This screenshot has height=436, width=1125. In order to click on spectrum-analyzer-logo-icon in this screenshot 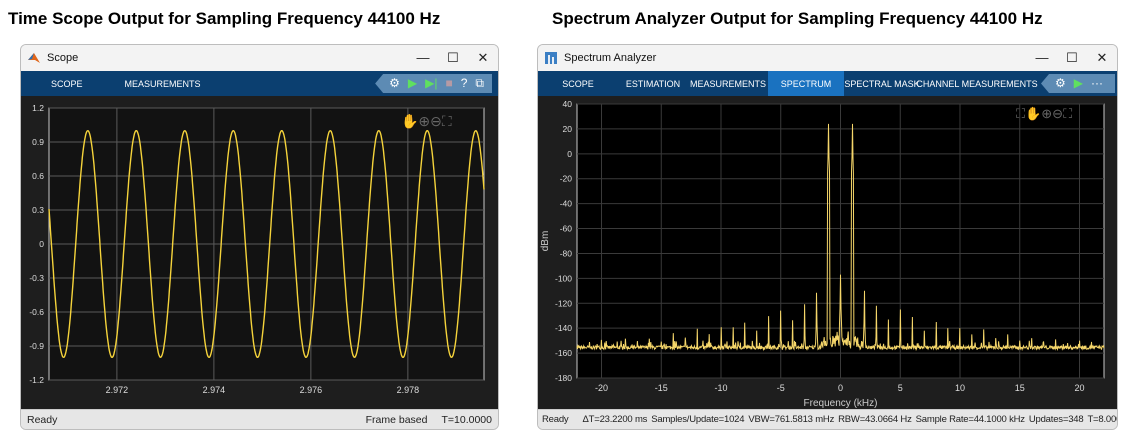, I will do `click(551, 58)`.